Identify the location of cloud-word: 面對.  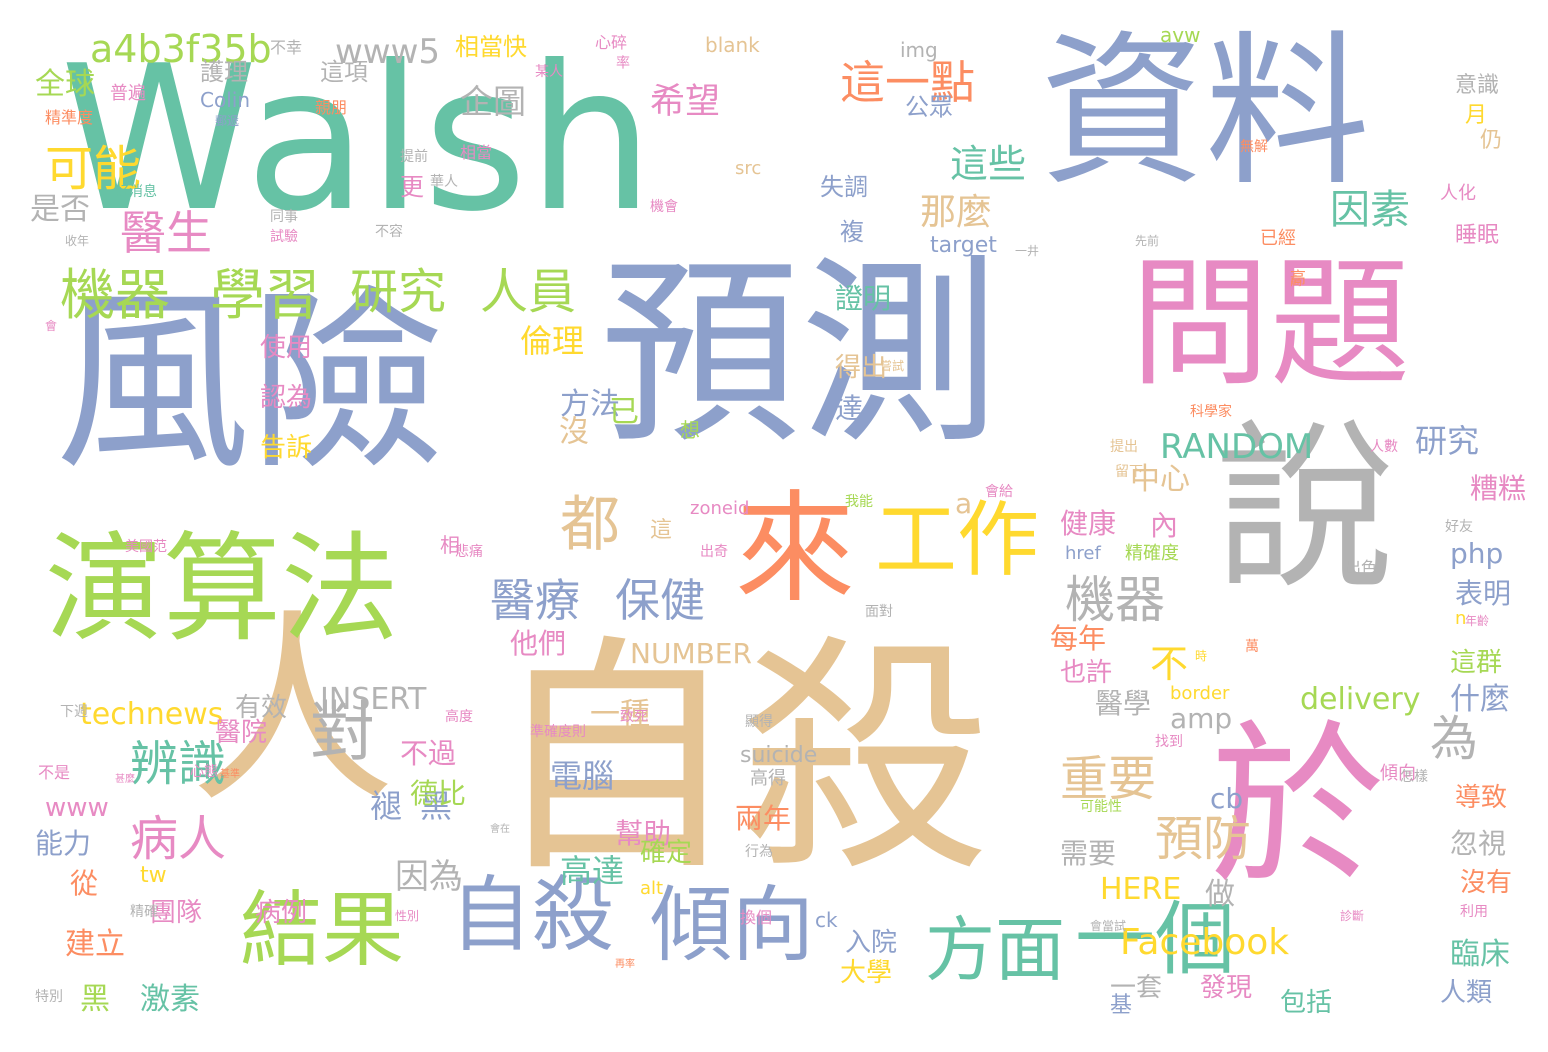
(879, 612).